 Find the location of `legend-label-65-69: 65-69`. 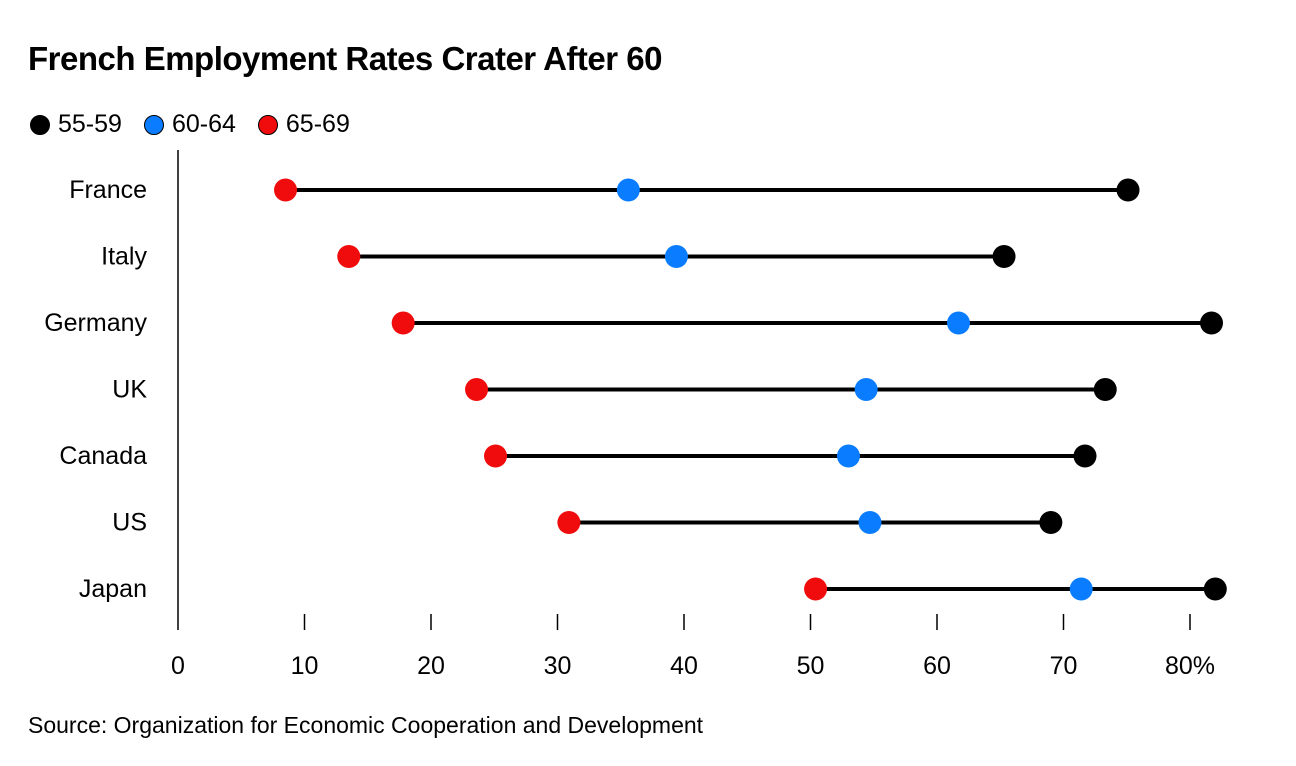

legend-label-65-69: 65-69 is located at coordinates (317, 124).